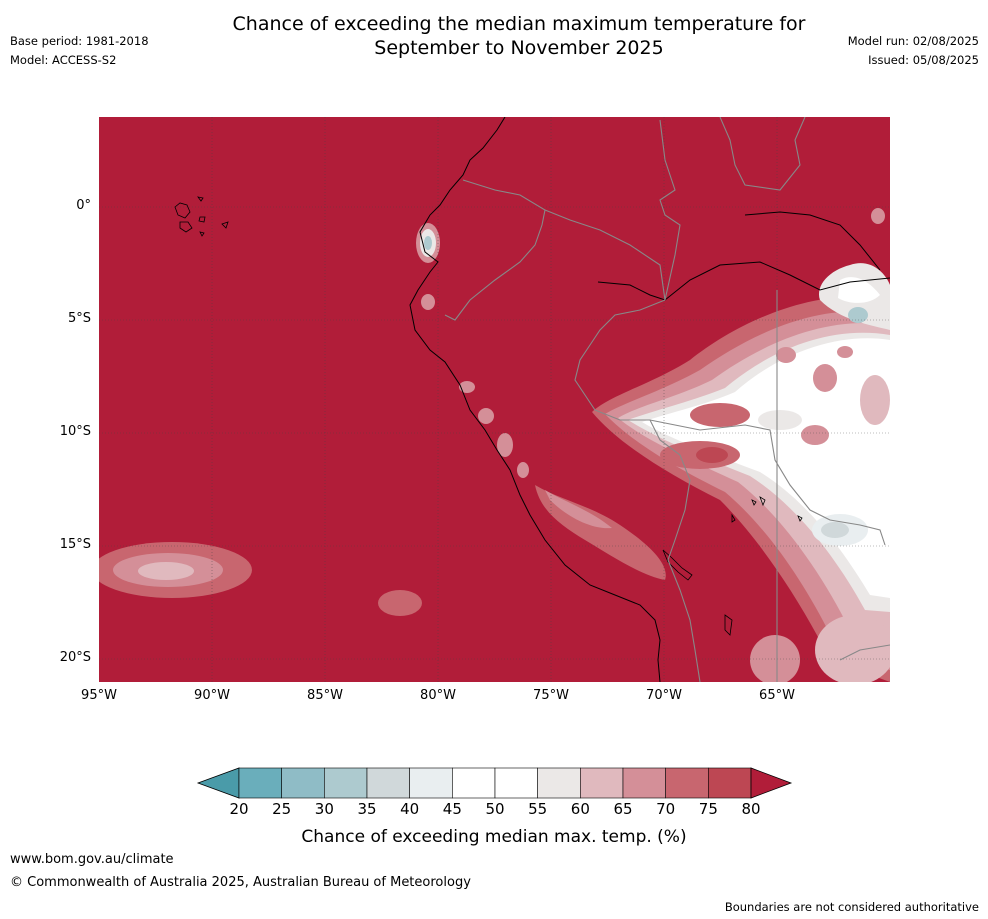 This screenshot has width=988, height=919. What do you see at coordinates (666, 809) in the screenshot?
I see `colorbar-tick-label: 70` at bounding box center [666, 809].